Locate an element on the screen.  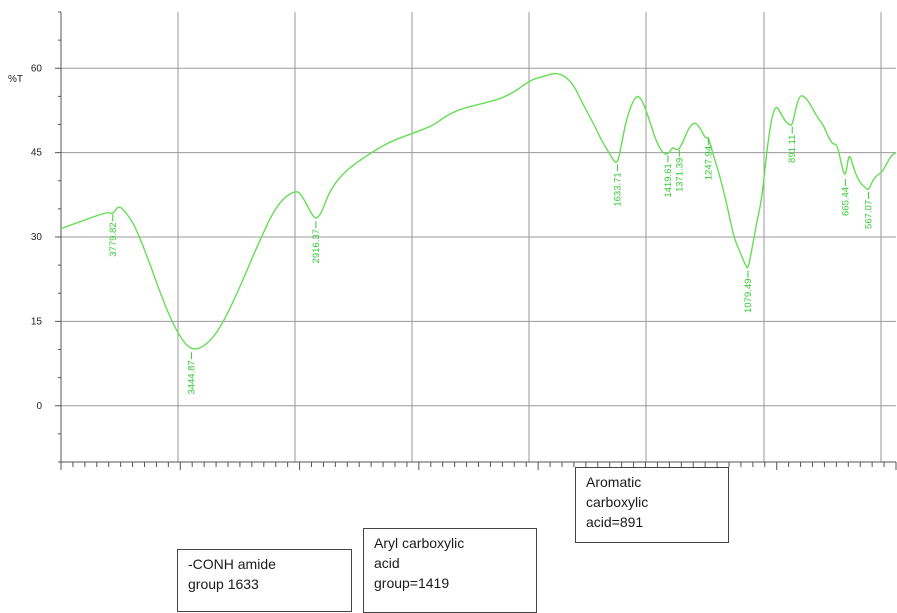
y-tick-label: 30 is located at coordinates (37, 237).